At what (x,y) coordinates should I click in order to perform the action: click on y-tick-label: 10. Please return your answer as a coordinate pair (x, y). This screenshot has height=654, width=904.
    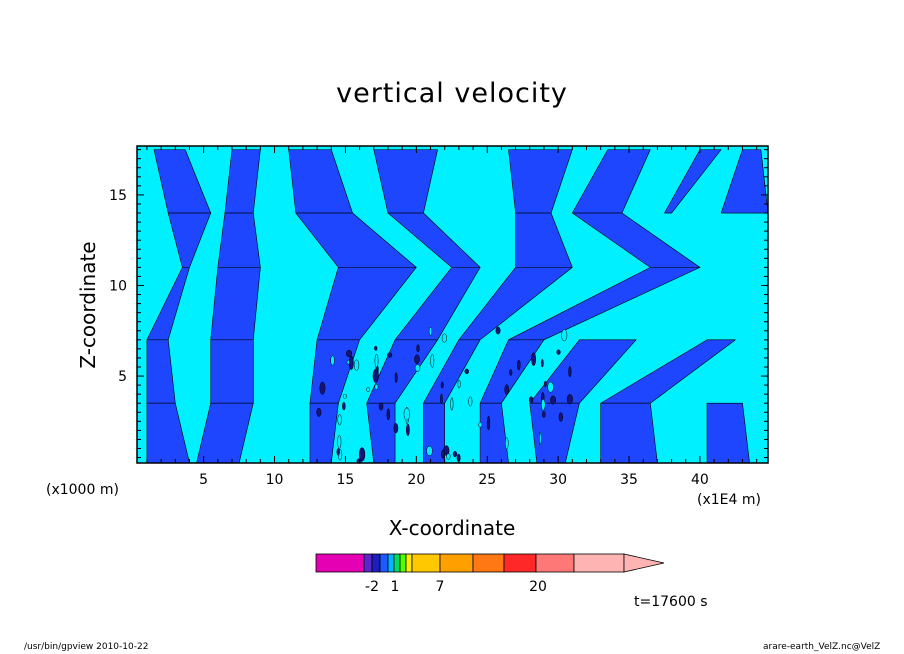
    Looking at the image, I should click on (118, 286).